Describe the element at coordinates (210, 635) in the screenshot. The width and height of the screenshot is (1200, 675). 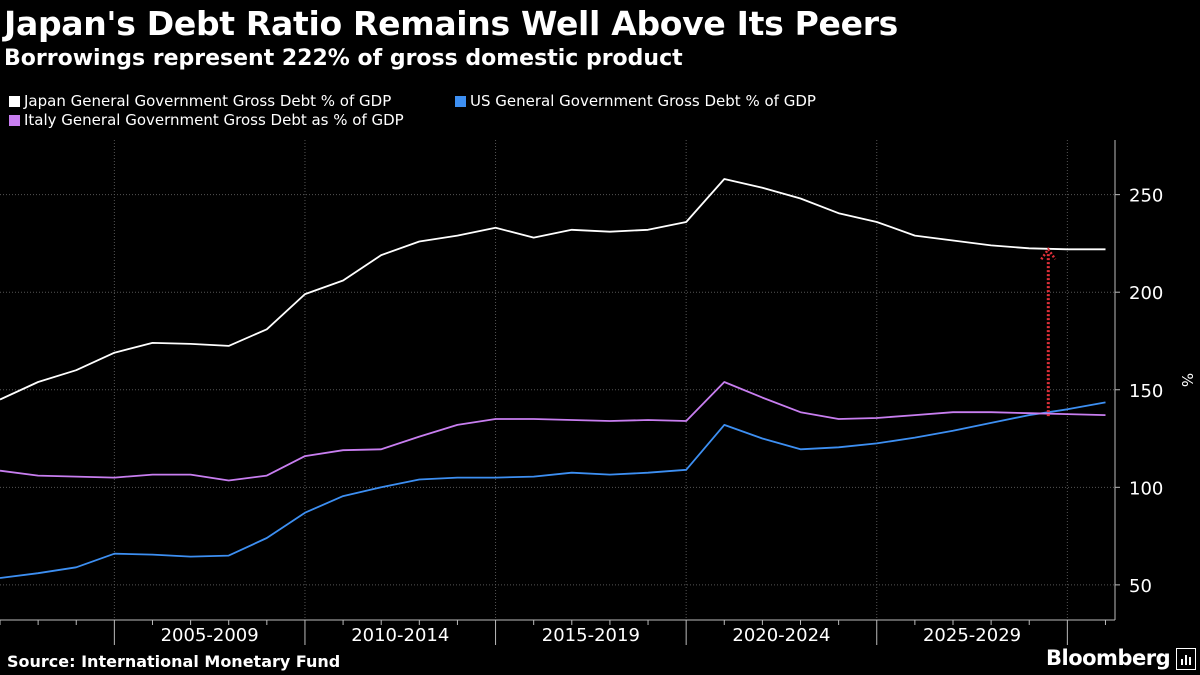
I see `x-tick-label-0: 2005-2009` at that location.